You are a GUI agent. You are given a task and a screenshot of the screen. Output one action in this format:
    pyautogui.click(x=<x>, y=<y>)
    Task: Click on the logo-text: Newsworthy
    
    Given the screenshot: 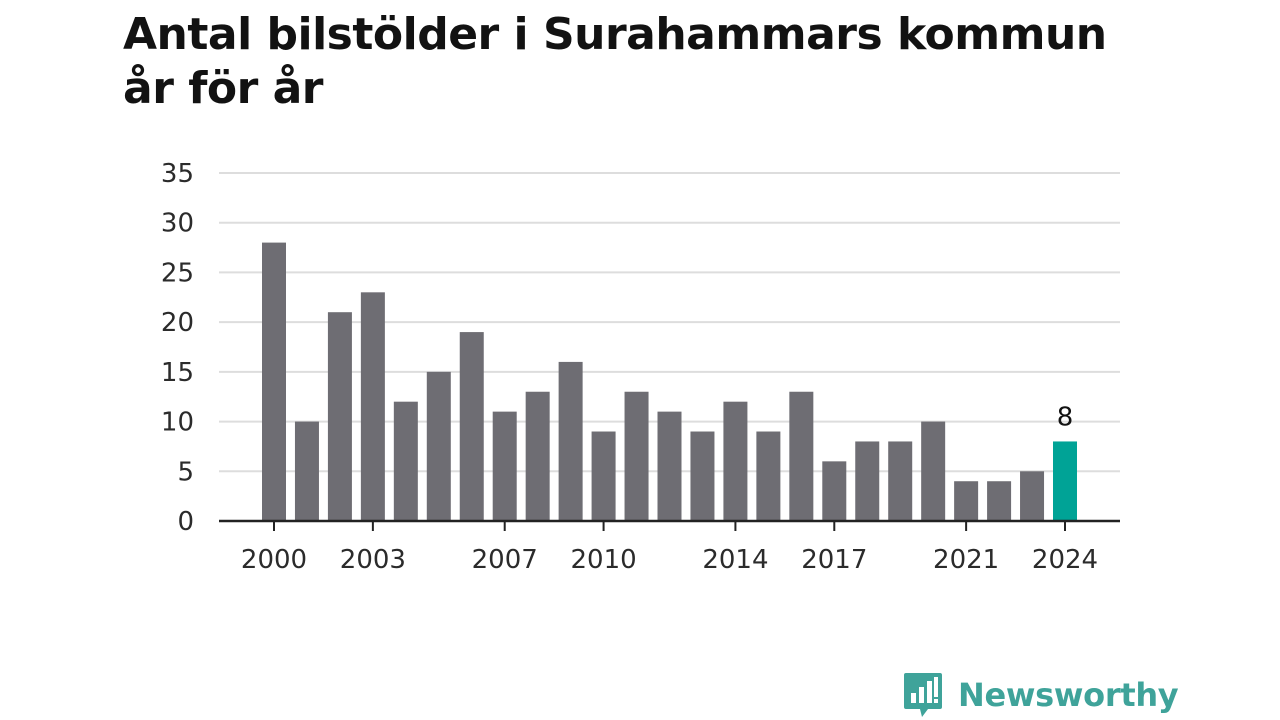 What is the action you would take?
    pyautogui.click(x=1068, y=695)
    